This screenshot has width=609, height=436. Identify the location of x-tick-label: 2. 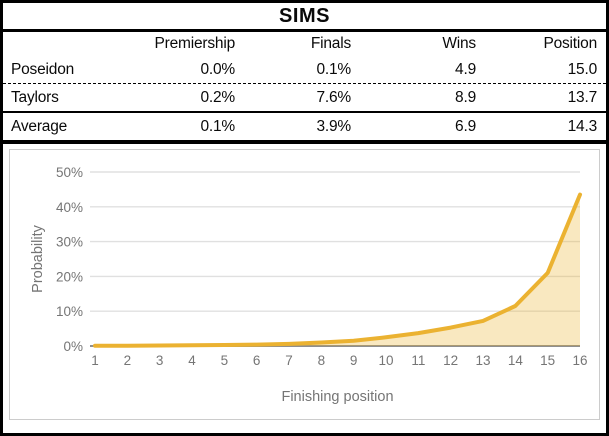
(128, 360).